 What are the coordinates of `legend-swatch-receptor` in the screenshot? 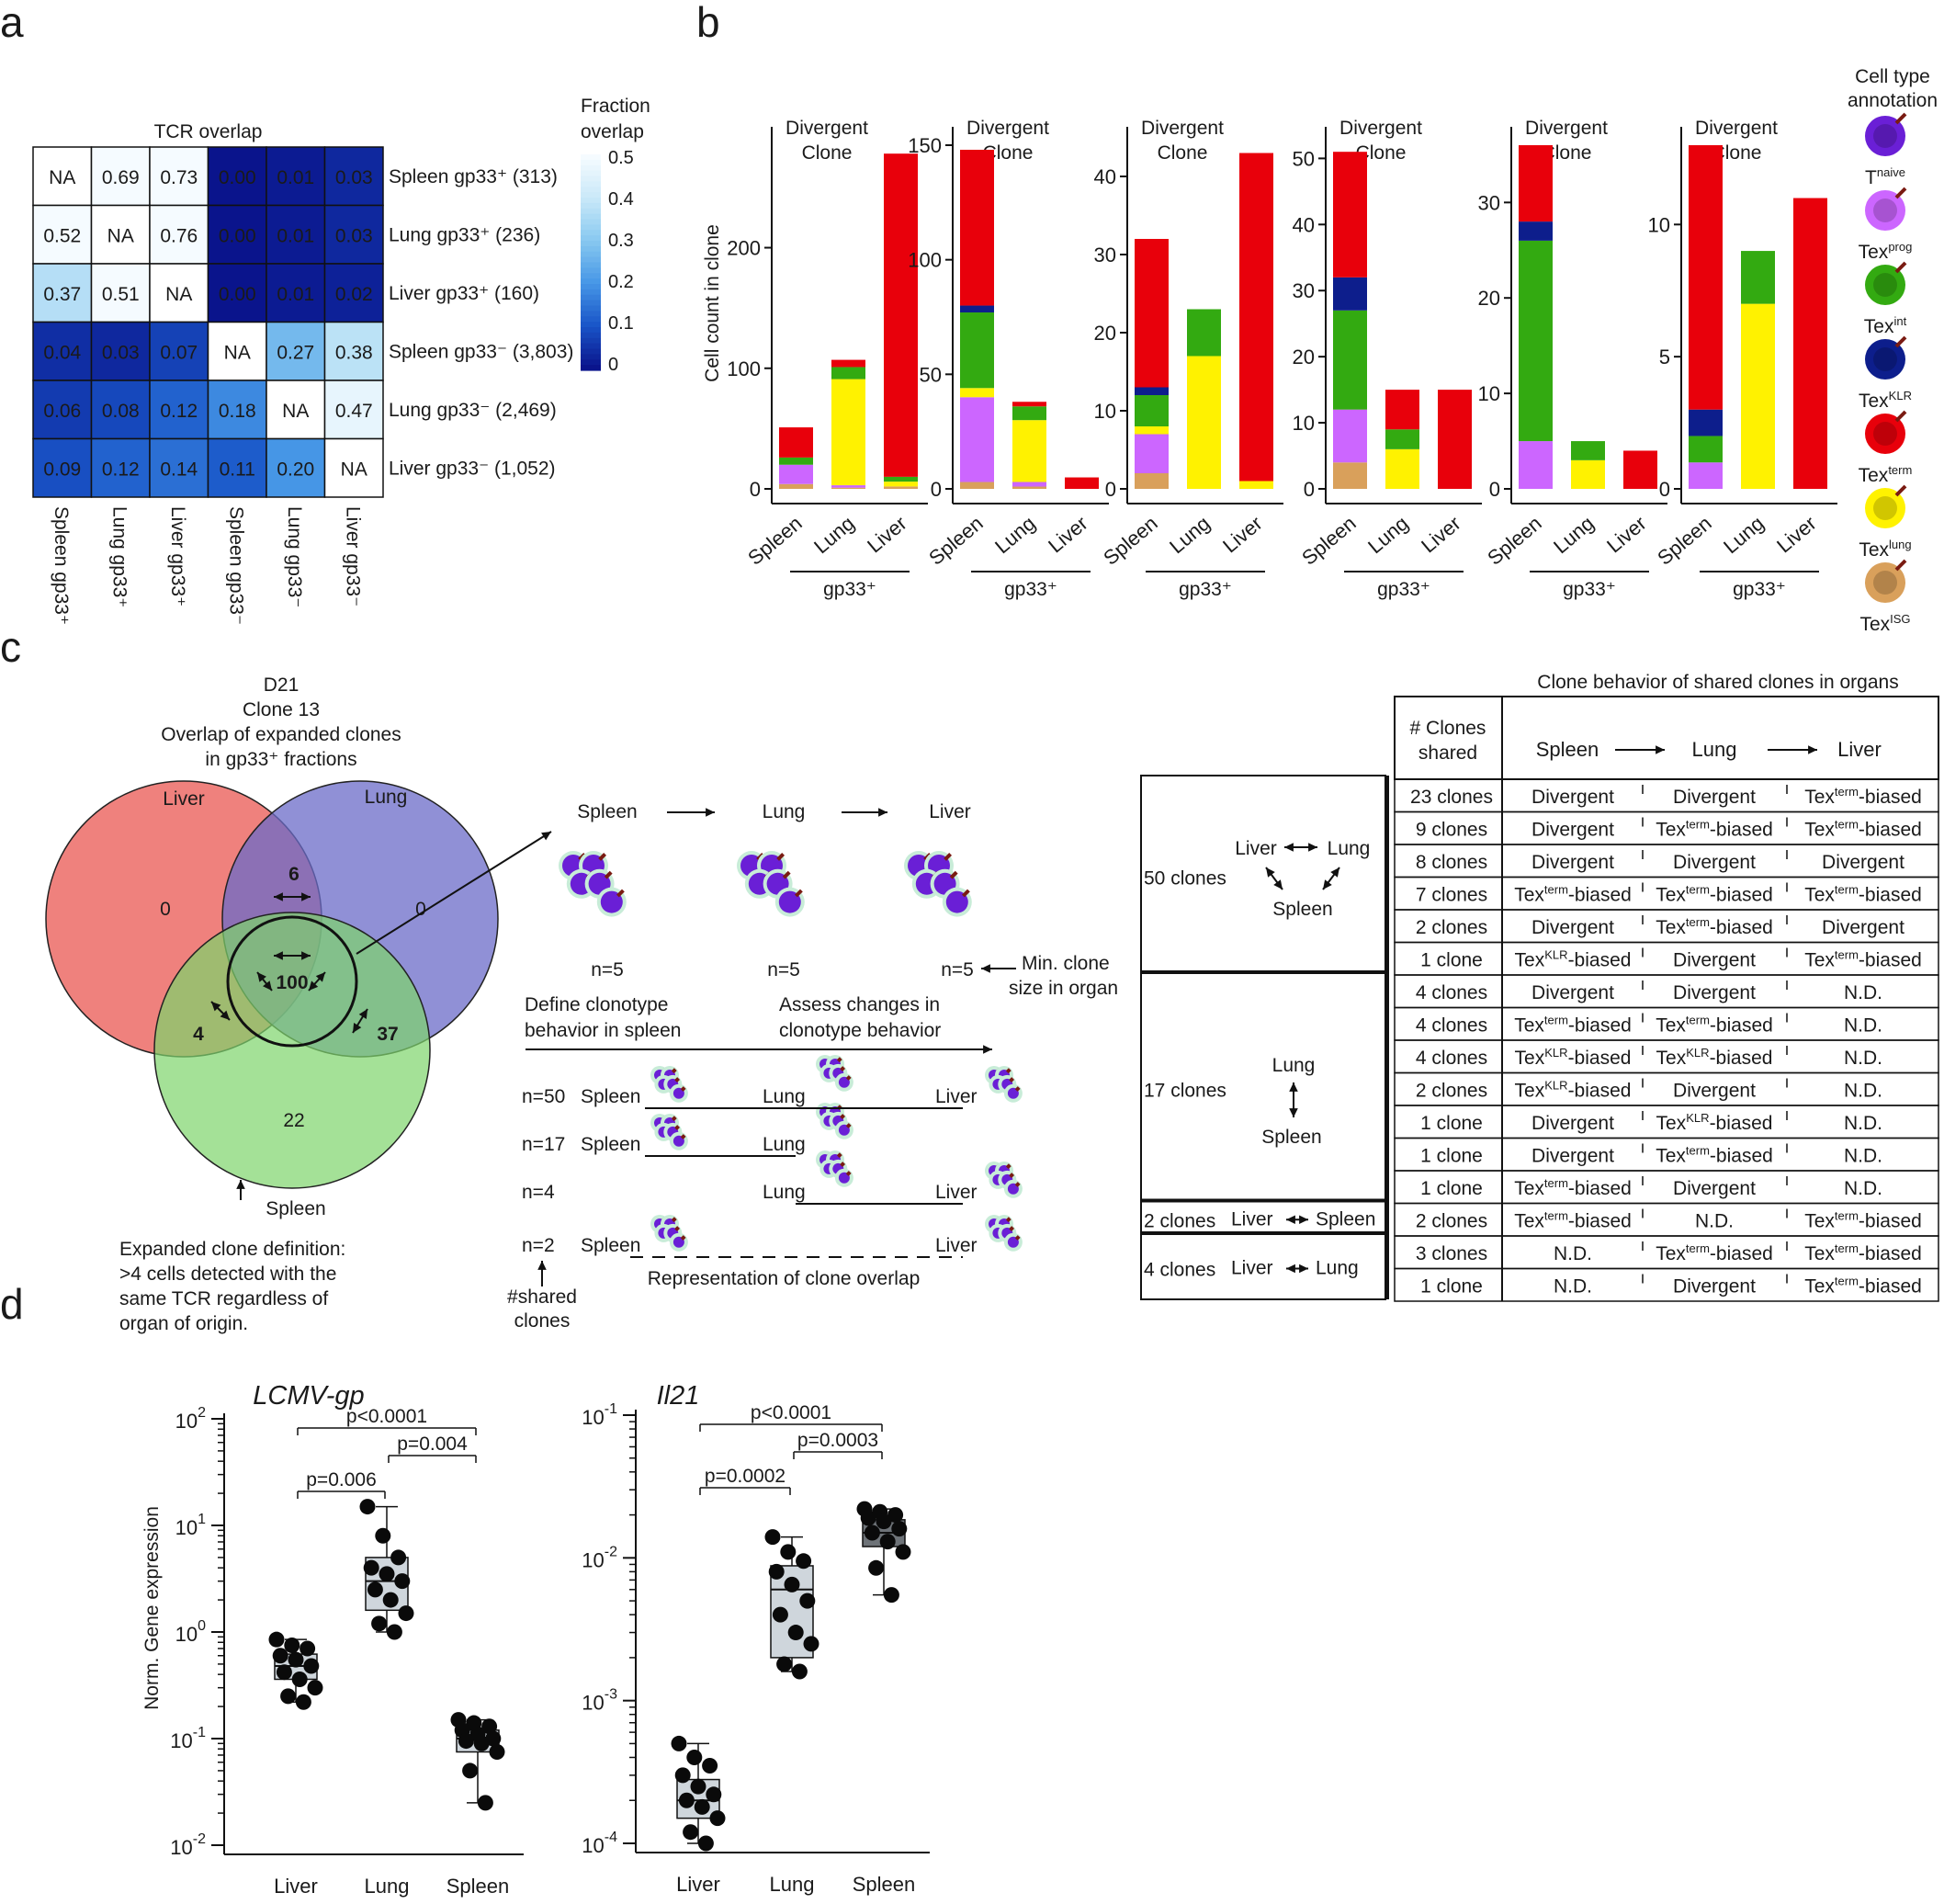 It's located at (1901, 267).